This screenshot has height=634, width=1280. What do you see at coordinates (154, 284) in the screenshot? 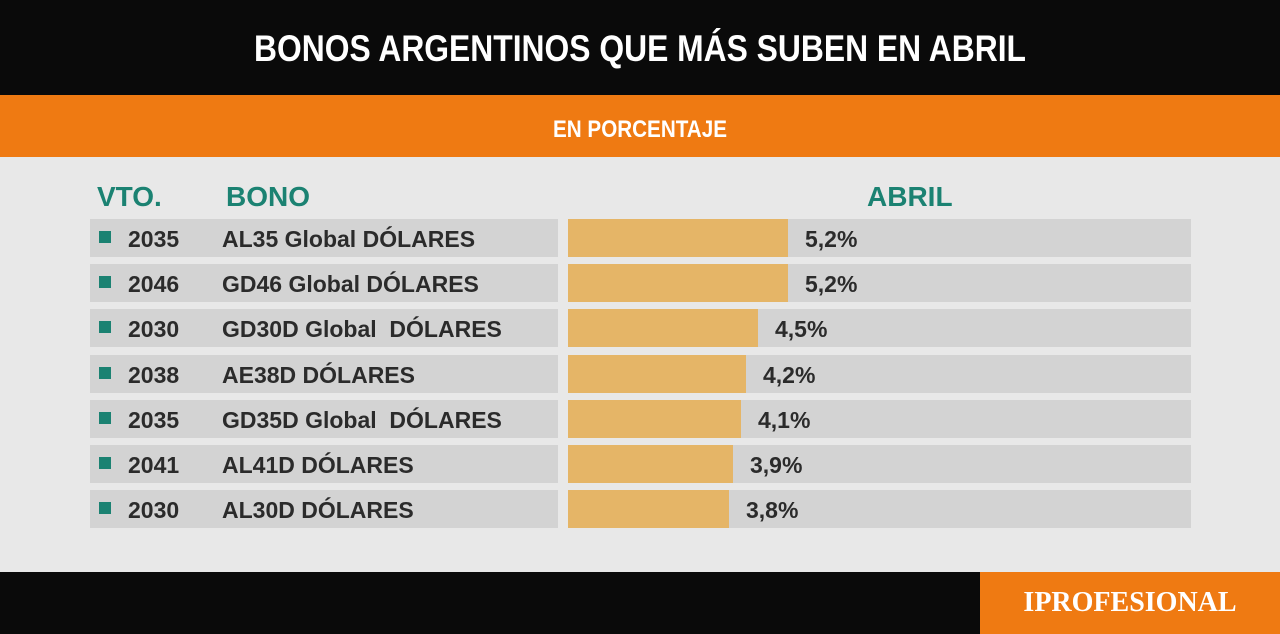
I see `vto-label: 2046` at bounding box center [154, 284].